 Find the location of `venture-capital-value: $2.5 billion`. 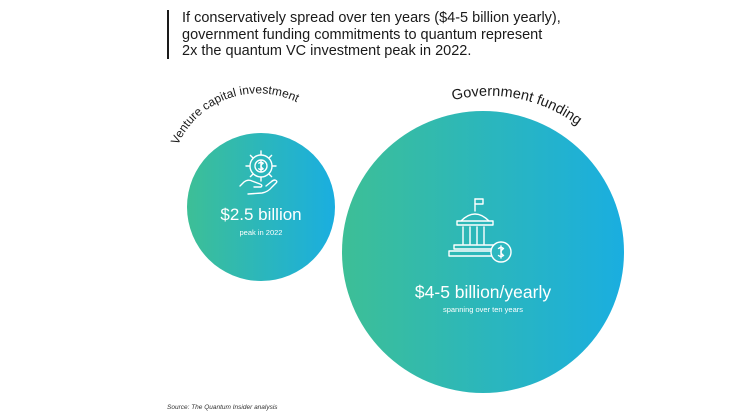

venture-capital-value: $2.5 billion is located at coordinates (261, 214).